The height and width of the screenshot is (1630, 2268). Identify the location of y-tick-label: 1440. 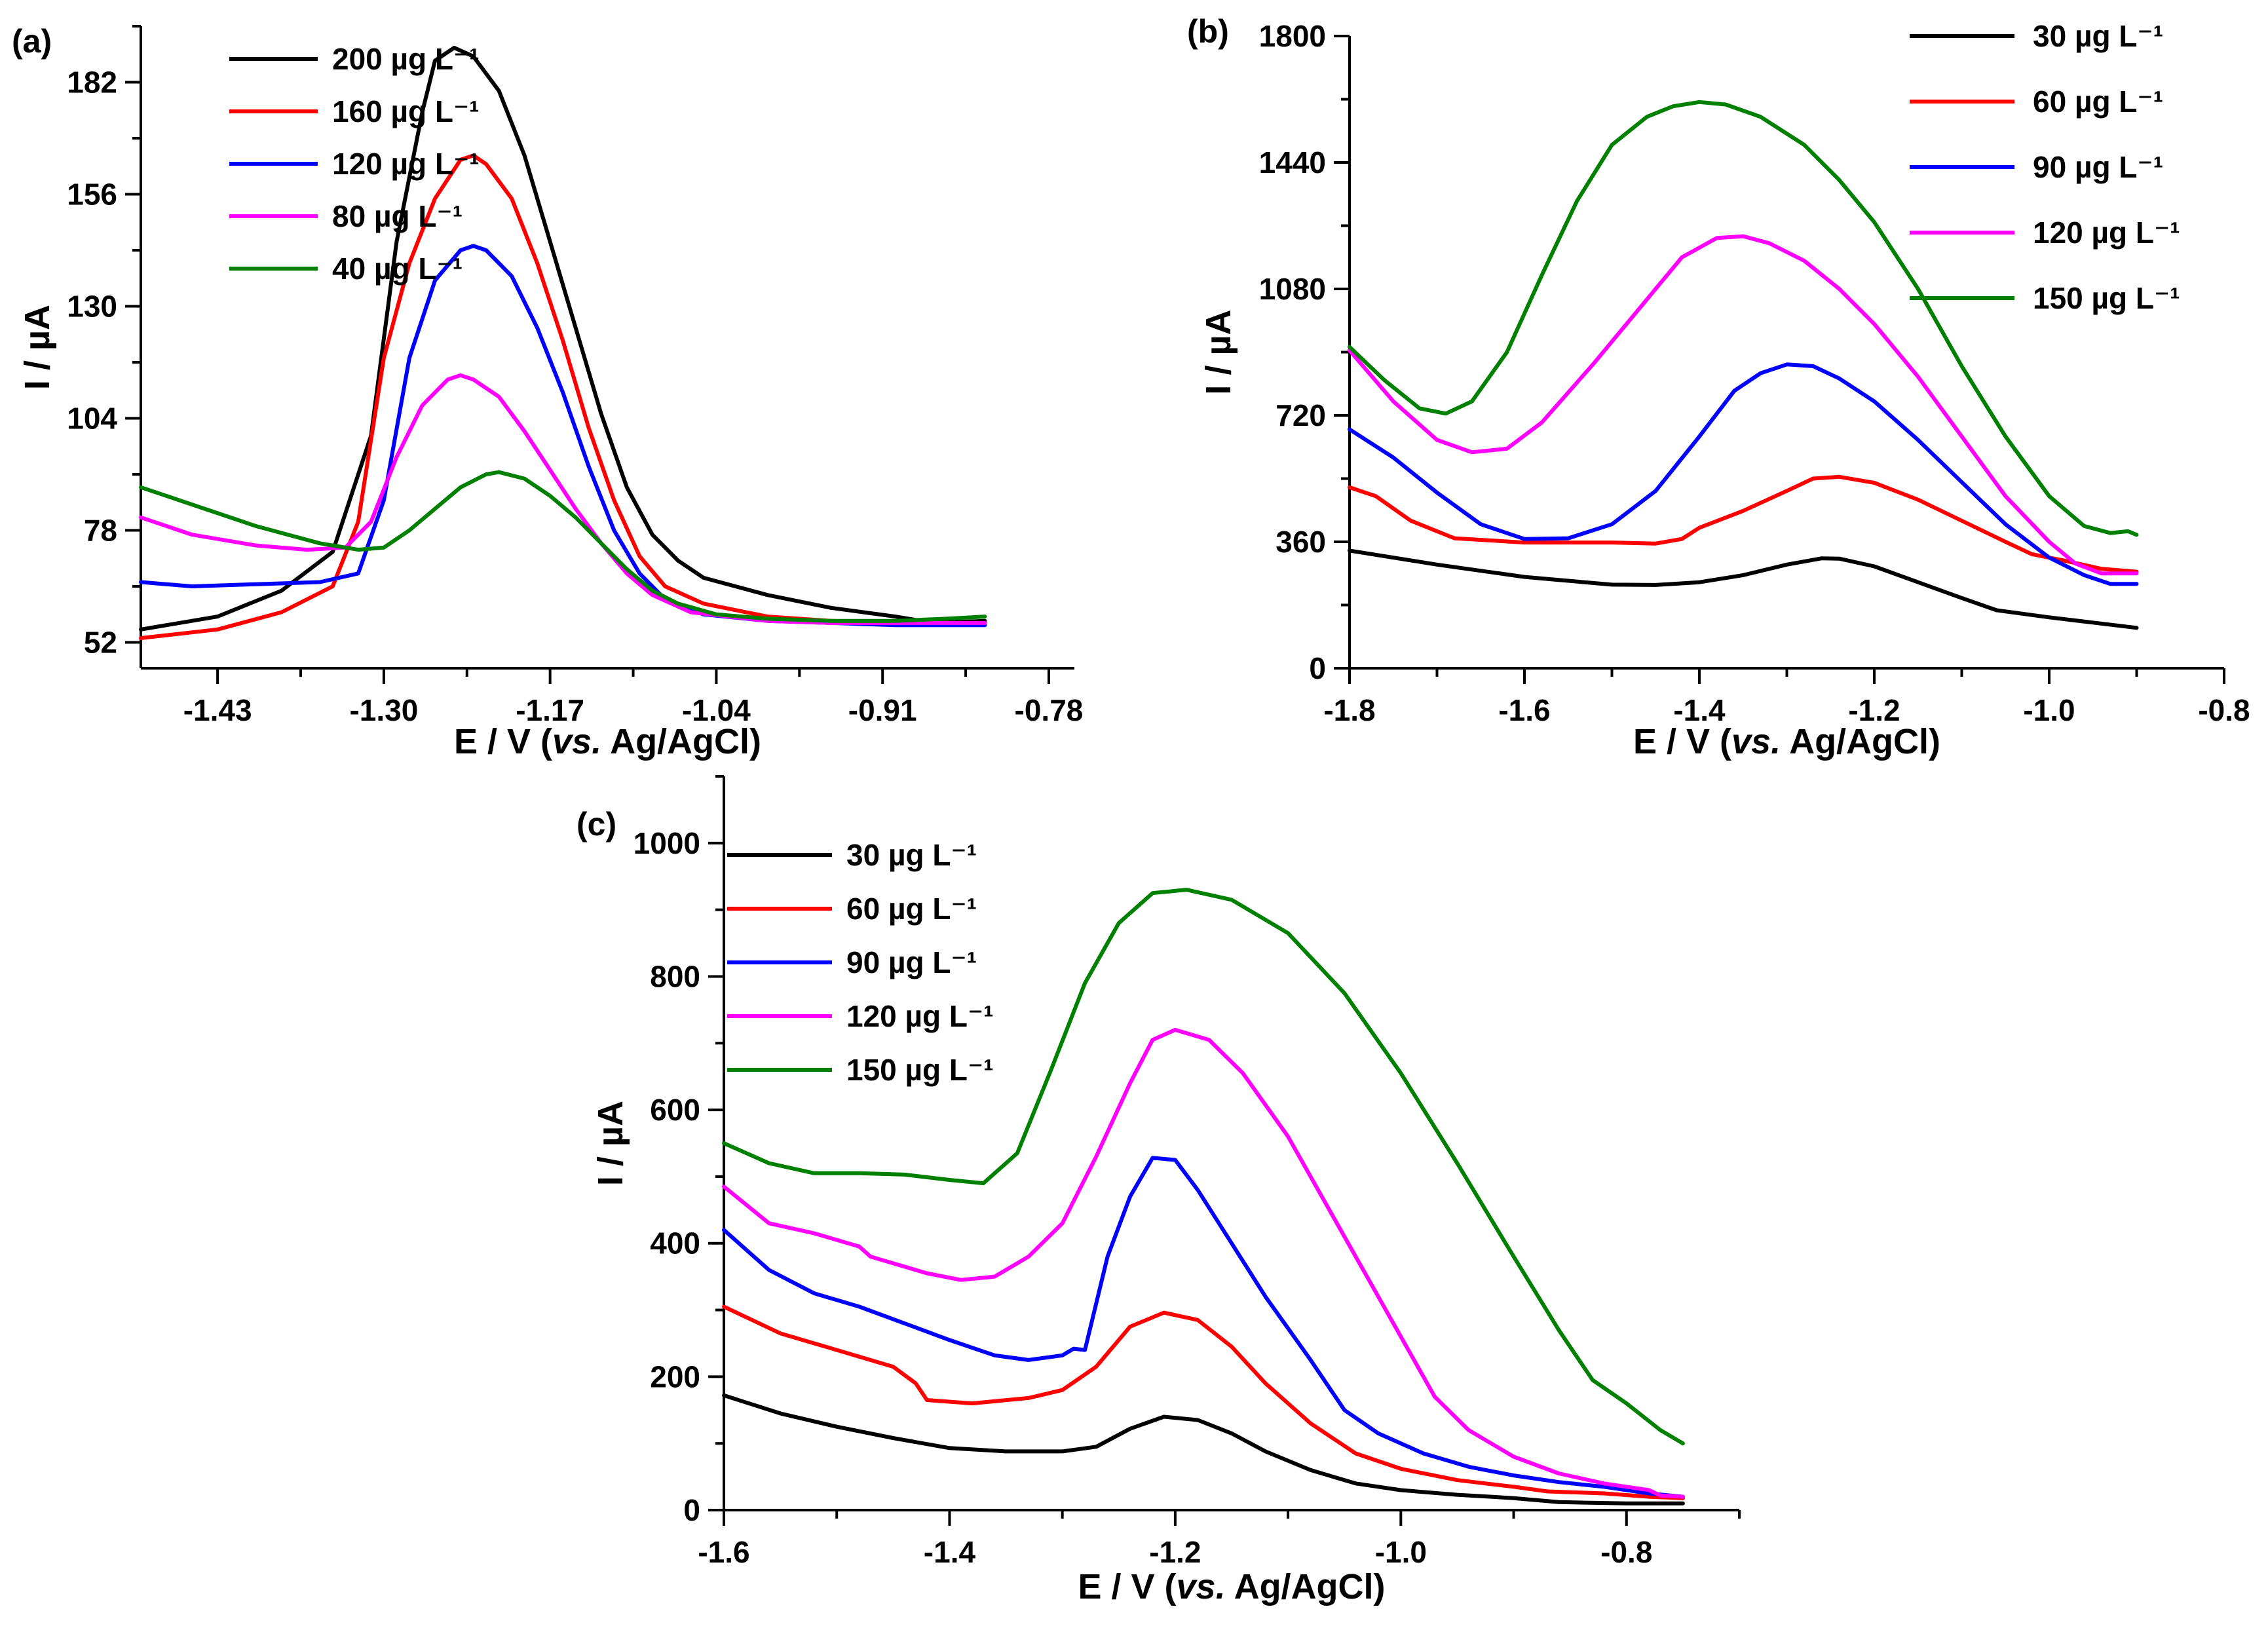
(1293, 162).